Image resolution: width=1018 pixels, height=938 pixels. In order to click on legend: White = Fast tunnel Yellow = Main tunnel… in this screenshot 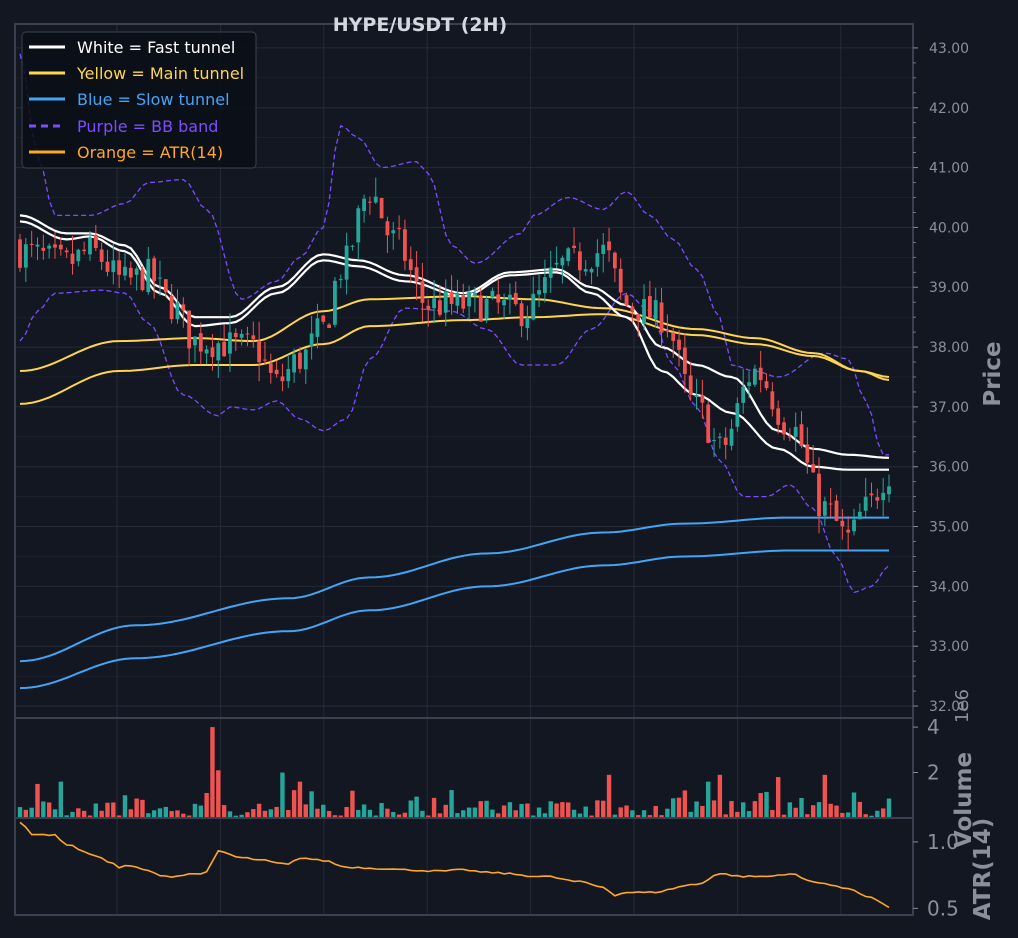, I will do `click(139, 100)`.